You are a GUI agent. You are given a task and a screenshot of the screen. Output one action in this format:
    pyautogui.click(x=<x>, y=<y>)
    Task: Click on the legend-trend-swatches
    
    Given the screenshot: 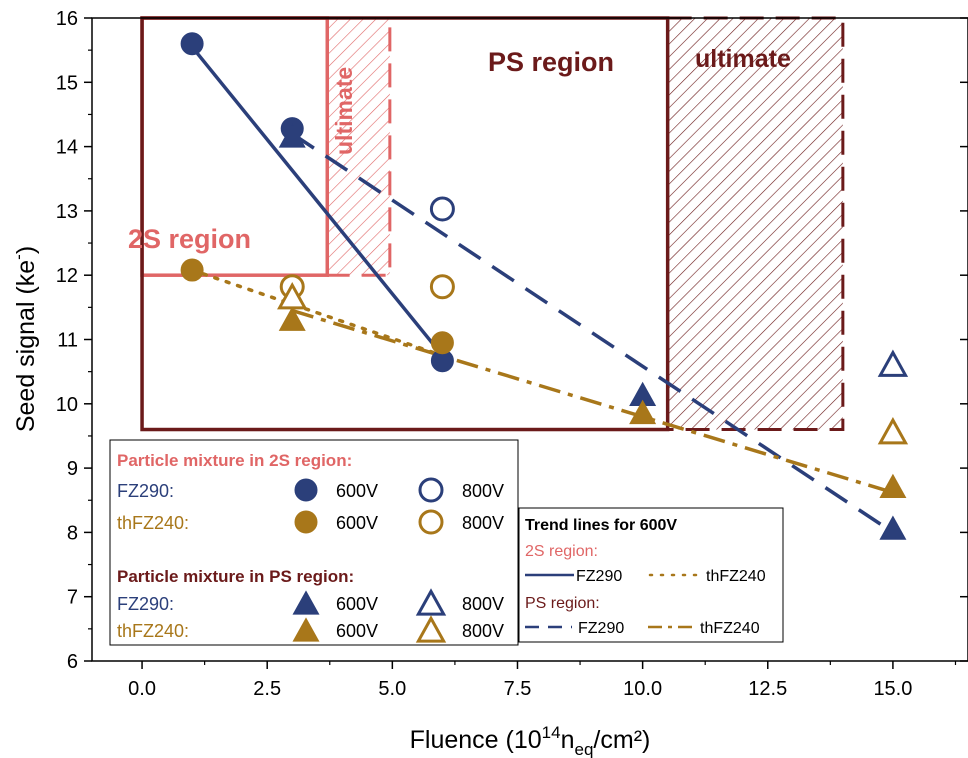 What is the action you would take?
    pyautogui.click(x=614, y=601)
    